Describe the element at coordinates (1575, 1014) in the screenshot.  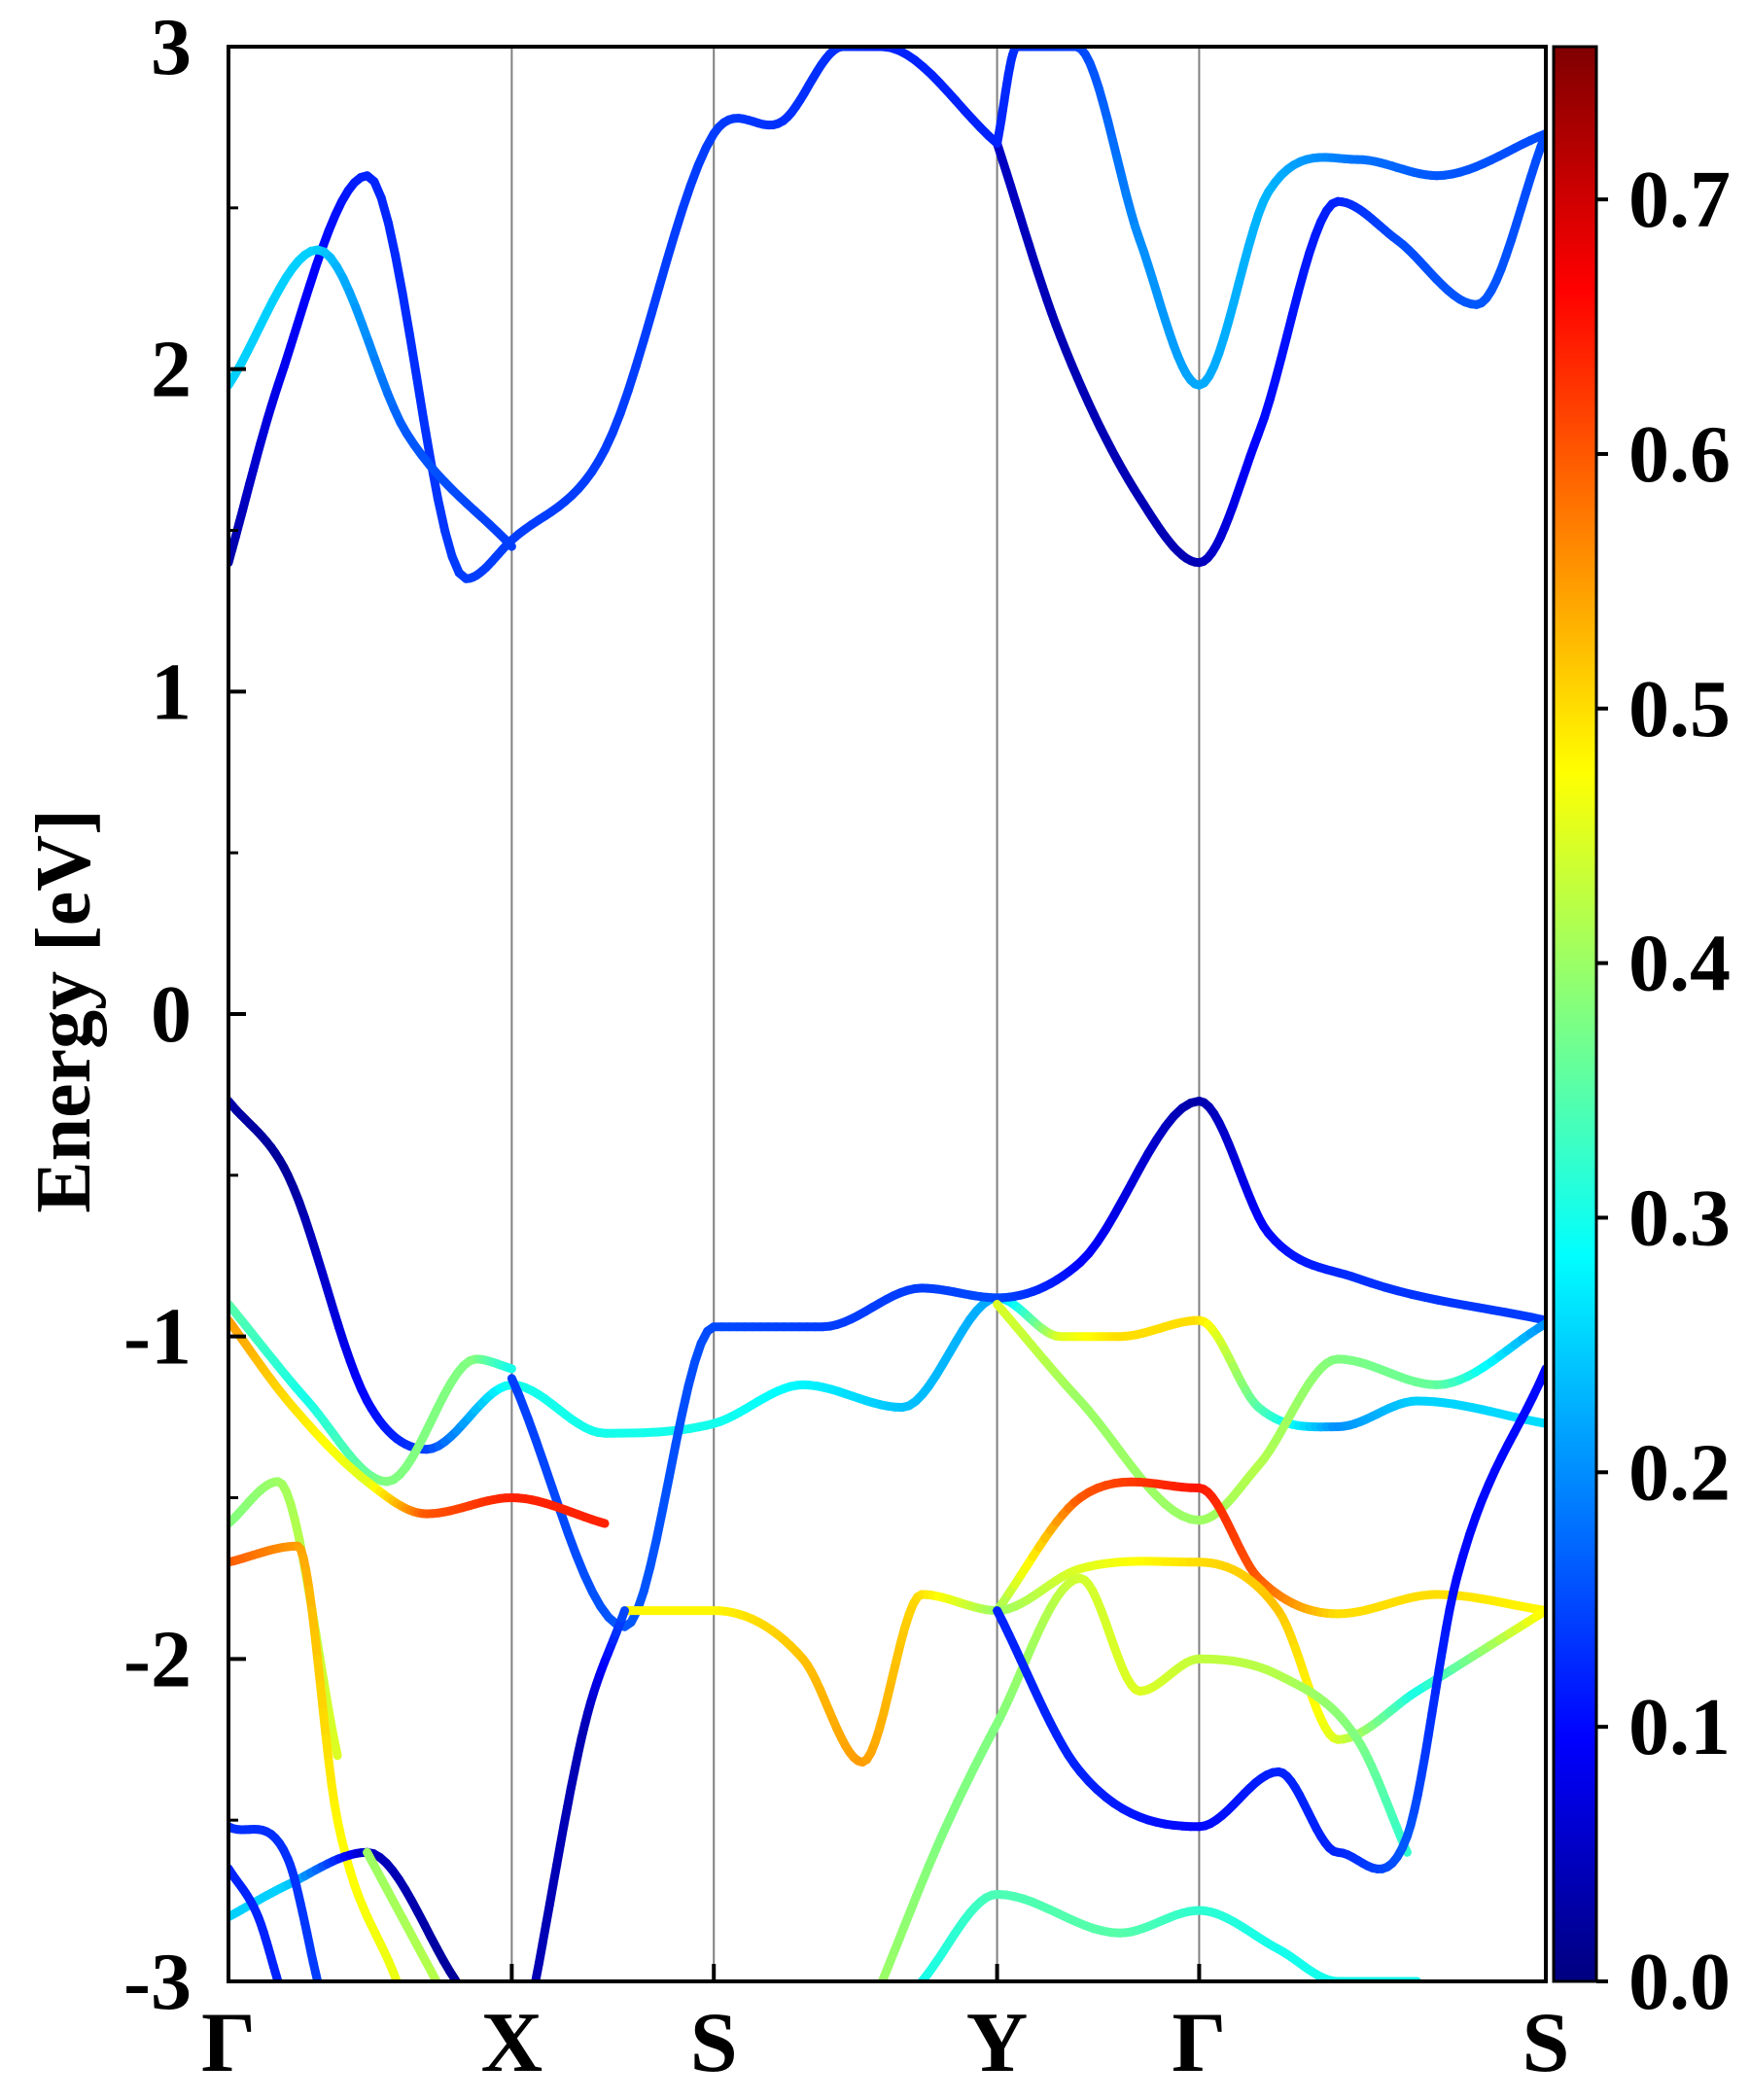
I see `colorbar` at that location.